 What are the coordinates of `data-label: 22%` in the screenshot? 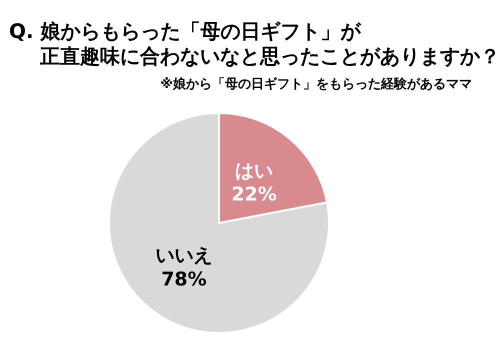 It's located at (254, 195).